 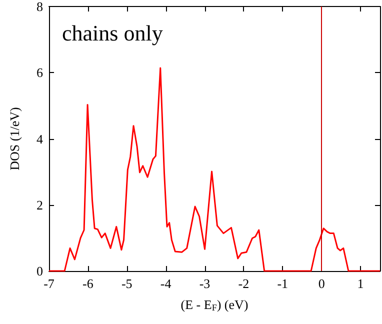 What do you see at coordinates (244, 283) in the screenshot?
I see `x-tick-label: -2` at bounding box center [244, 283].